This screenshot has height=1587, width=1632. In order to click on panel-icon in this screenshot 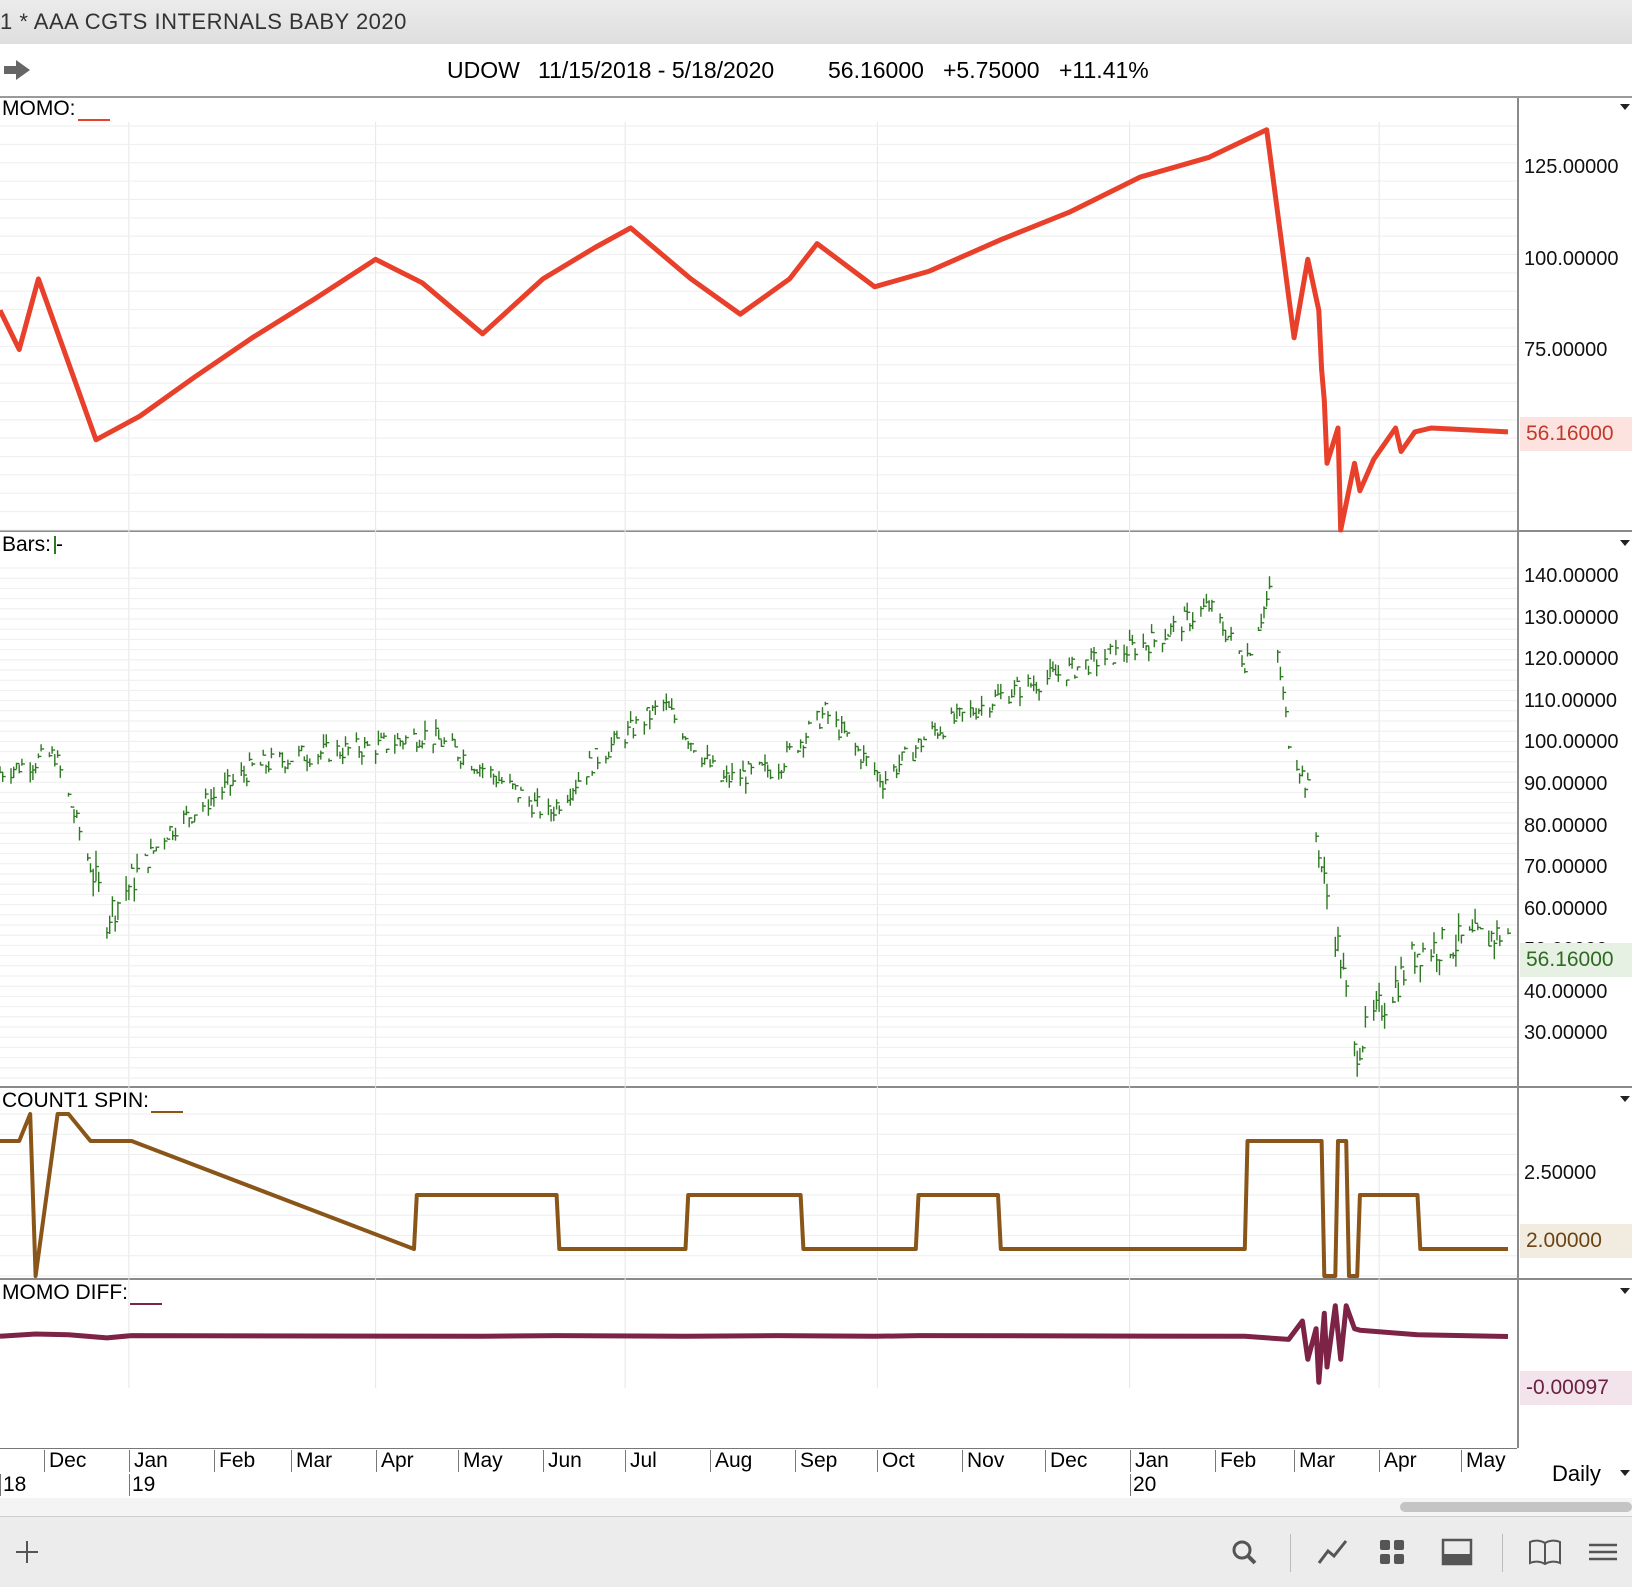, I will do `click(1457, 1552)`.